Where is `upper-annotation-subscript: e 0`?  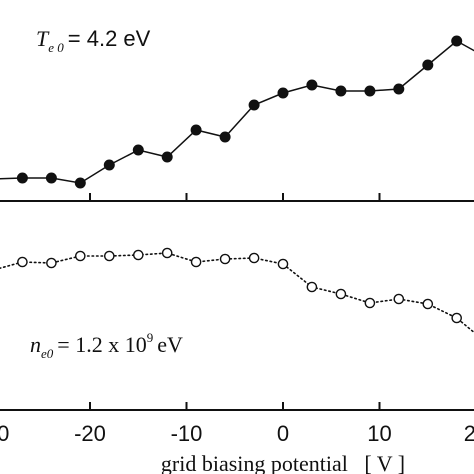
upper-annotation-subscript: e 0 is located at coordinates (56, 47).